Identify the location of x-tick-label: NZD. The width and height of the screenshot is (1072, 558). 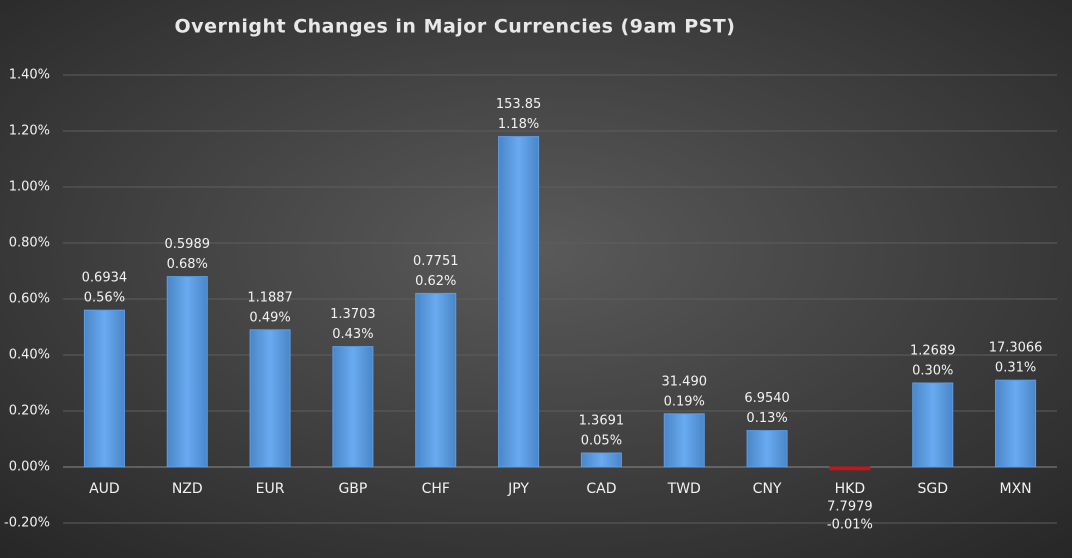
(187, 489).